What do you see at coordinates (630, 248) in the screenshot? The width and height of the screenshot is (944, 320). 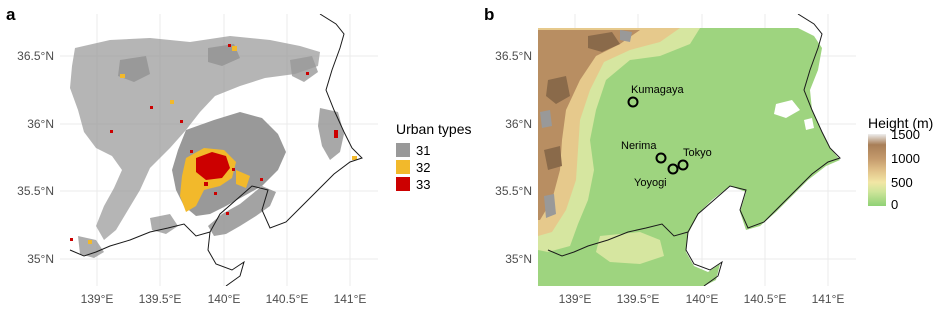 I see `terrain-peninsula-hills` at bounding box center [630, 248].